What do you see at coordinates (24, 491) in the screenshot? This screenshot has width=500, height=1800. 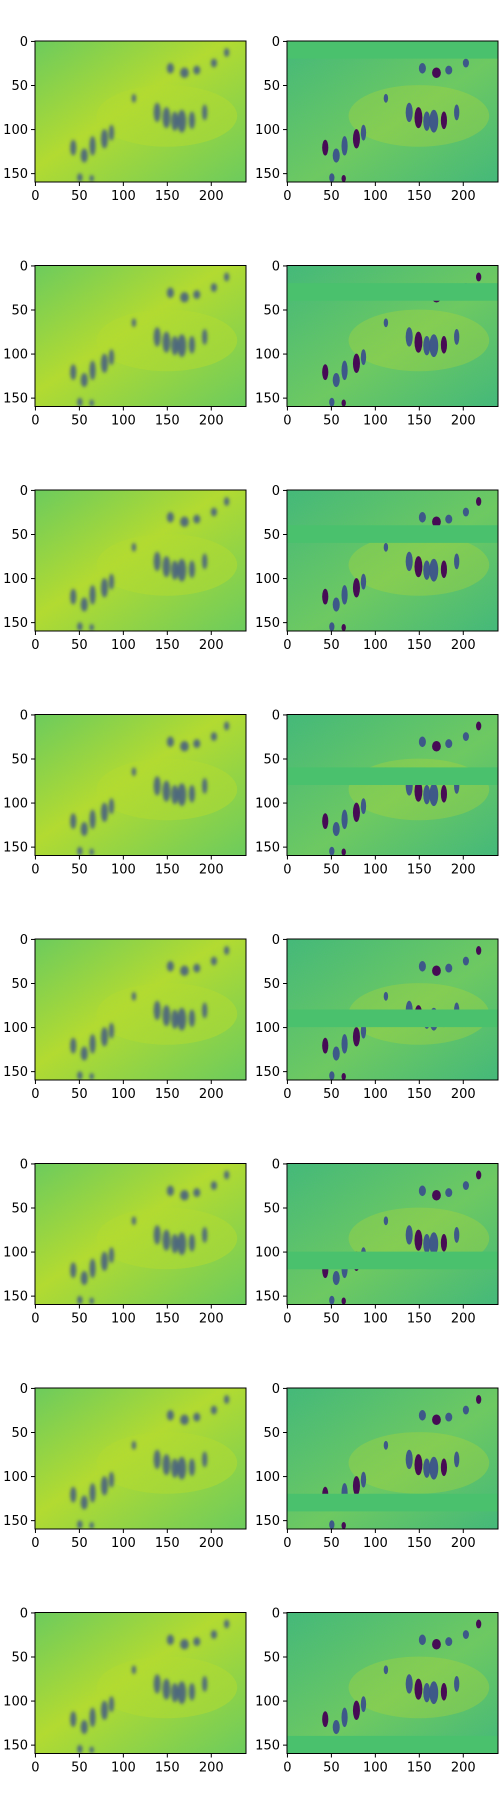 I see `y-tick-label: 0` at bounding box center [24, 491].